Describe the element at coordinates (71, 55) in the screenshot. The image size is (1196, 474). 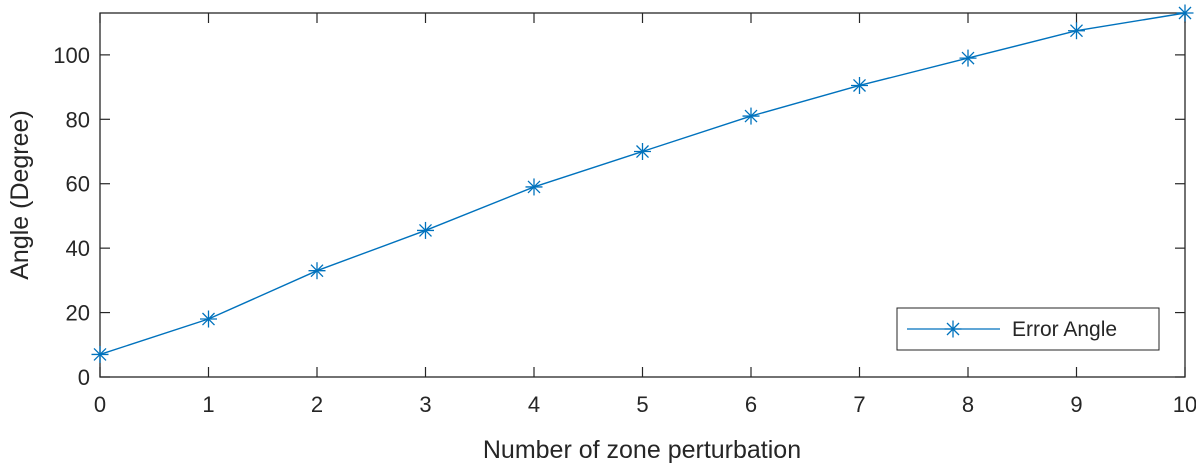
I see `y-tick-label: 100` at that location.